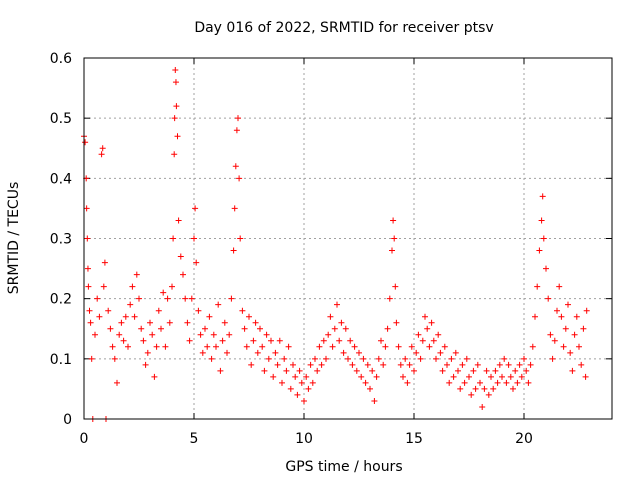 Image resolution: width=640 pixels, height=485 pixels. I want to click on y-tick-label: 0.3, so click(61, 240).